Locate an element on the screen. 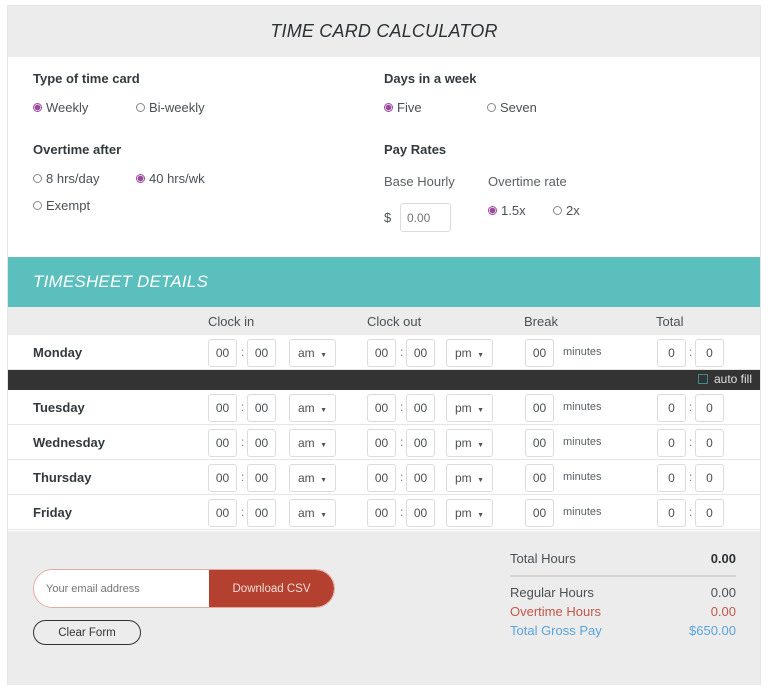  radio-label: 1.5x is located at coordinates (513, 210).